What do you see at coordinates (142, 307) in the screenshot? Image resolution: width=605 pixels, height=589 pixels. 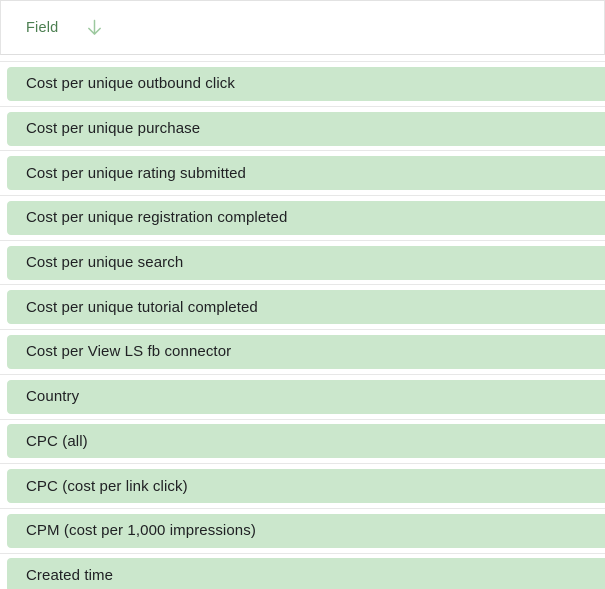 I see `list-item-label: Cost per unique tutorial completed` at bounding box center [142, 307].